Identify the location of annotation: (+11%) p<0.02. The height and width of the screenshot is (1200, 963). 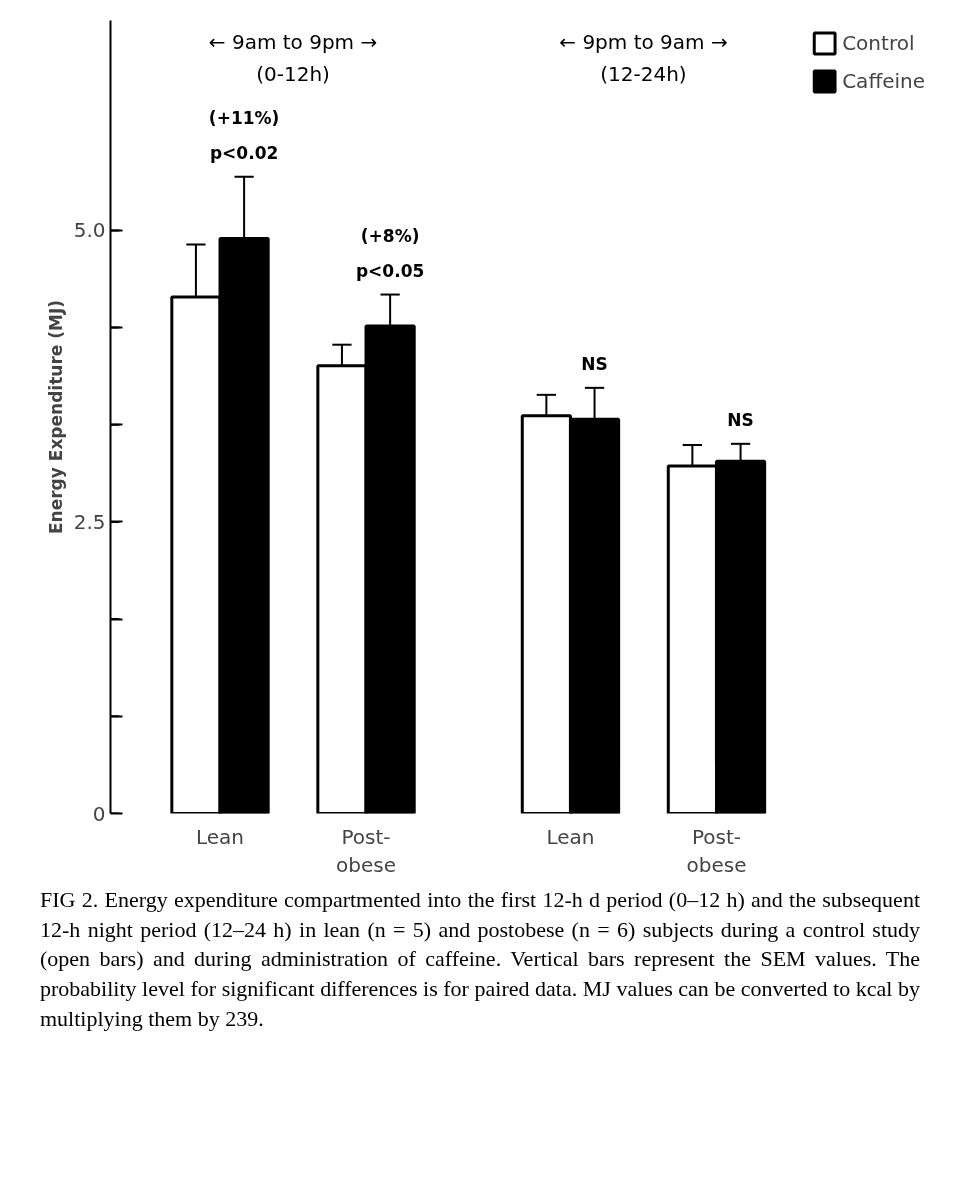
(244, 135).